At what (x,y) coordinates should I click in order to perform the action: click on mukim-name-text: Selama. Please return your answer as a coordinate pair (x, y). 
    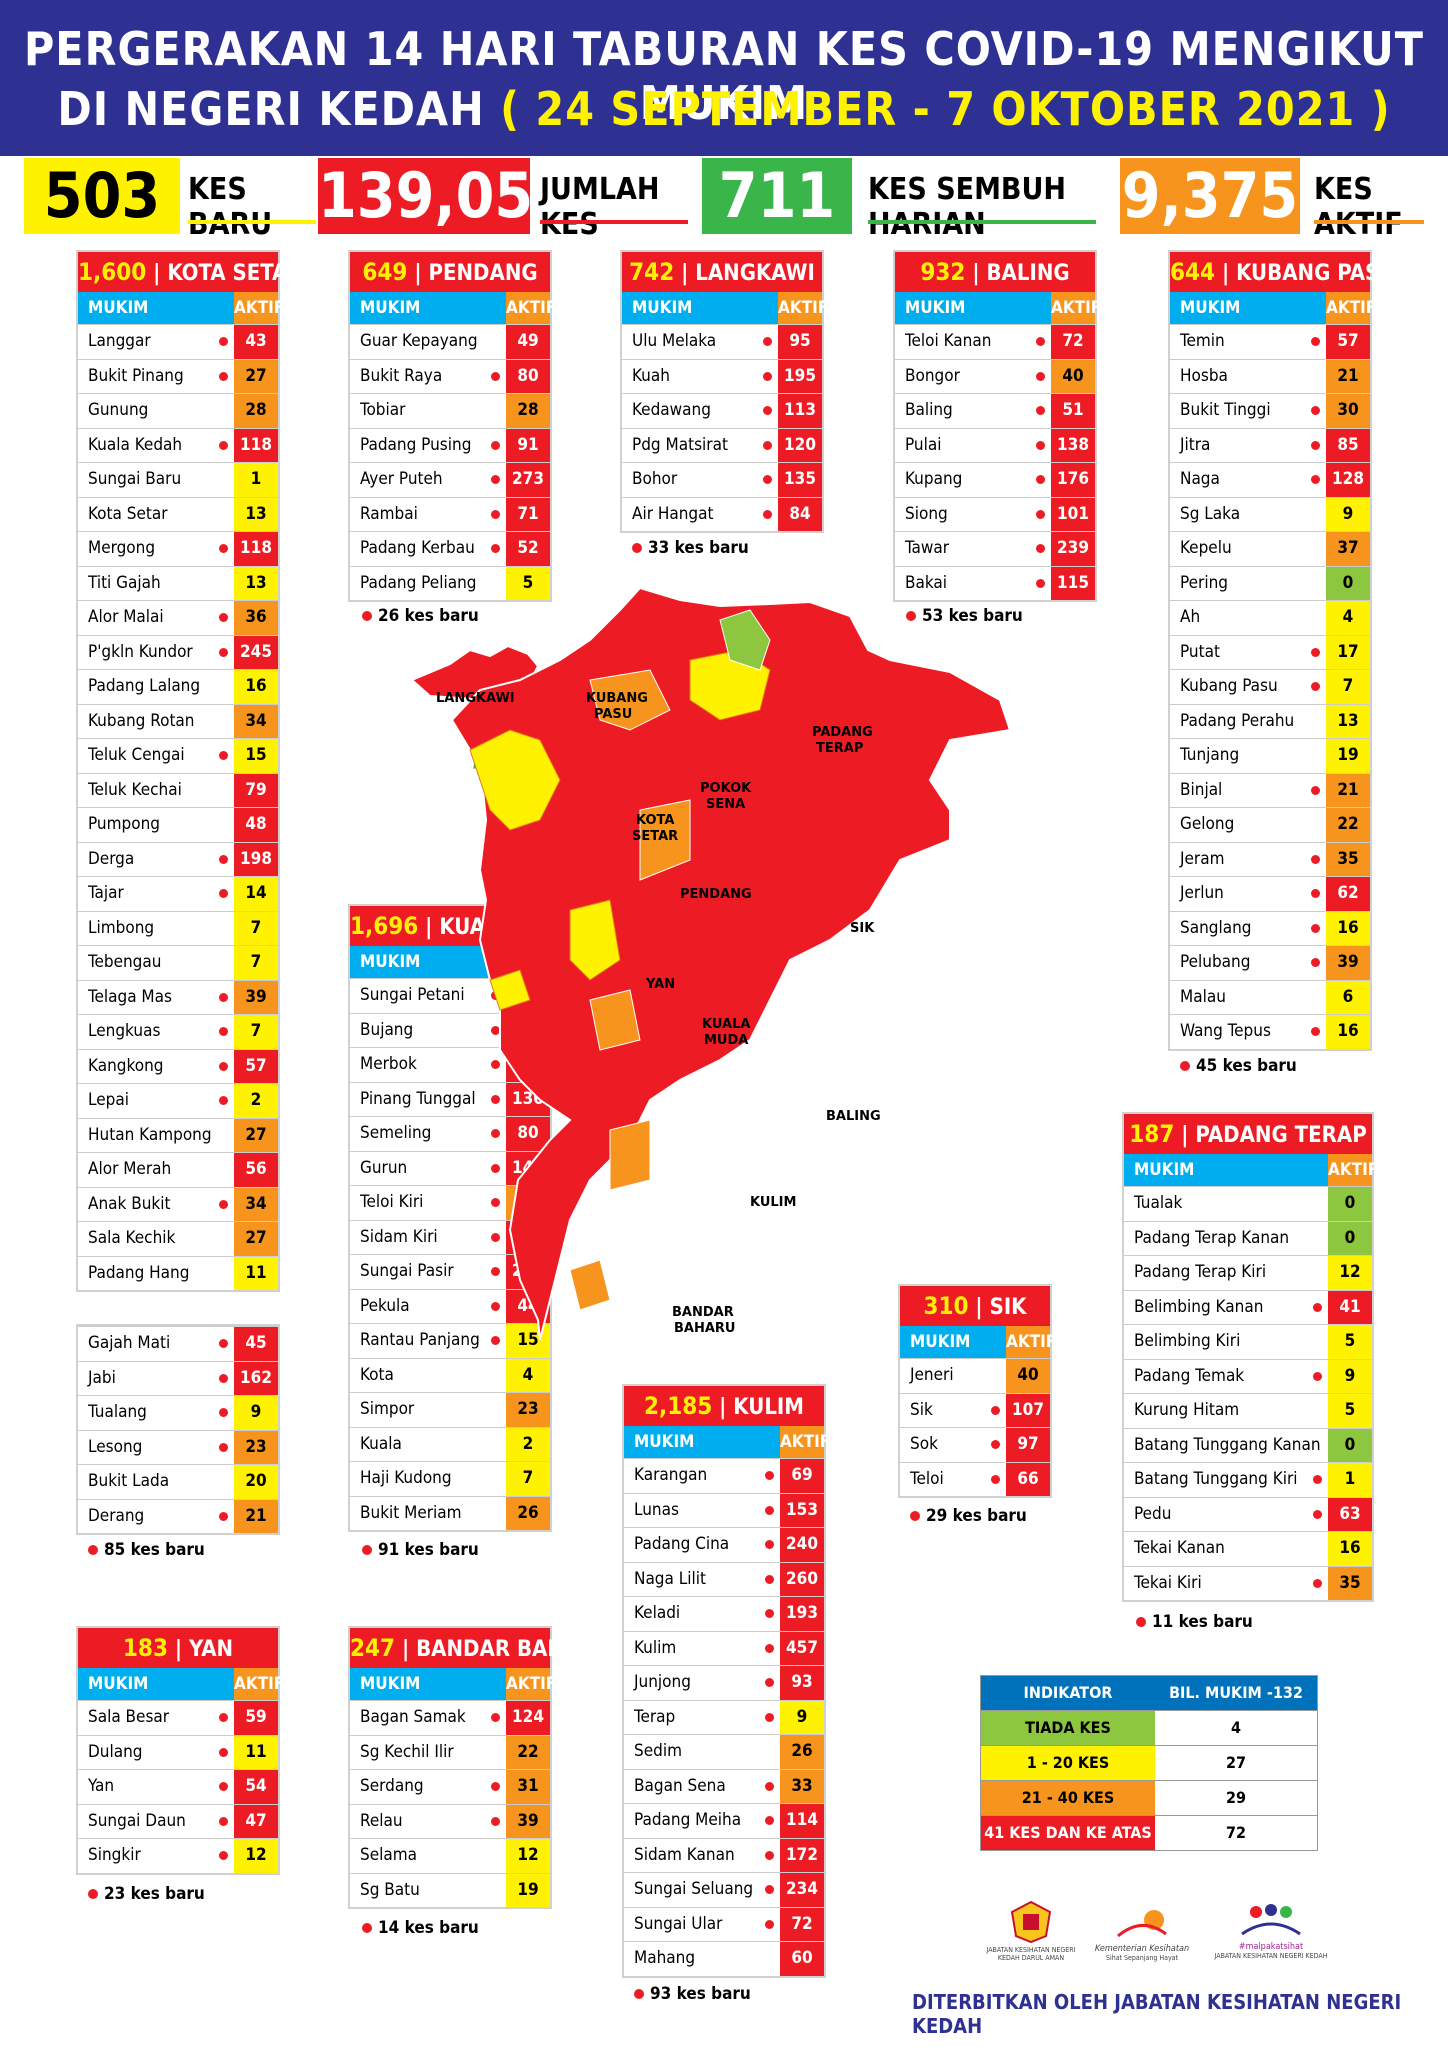
    Looking at the image, I should click on (389, 1855).